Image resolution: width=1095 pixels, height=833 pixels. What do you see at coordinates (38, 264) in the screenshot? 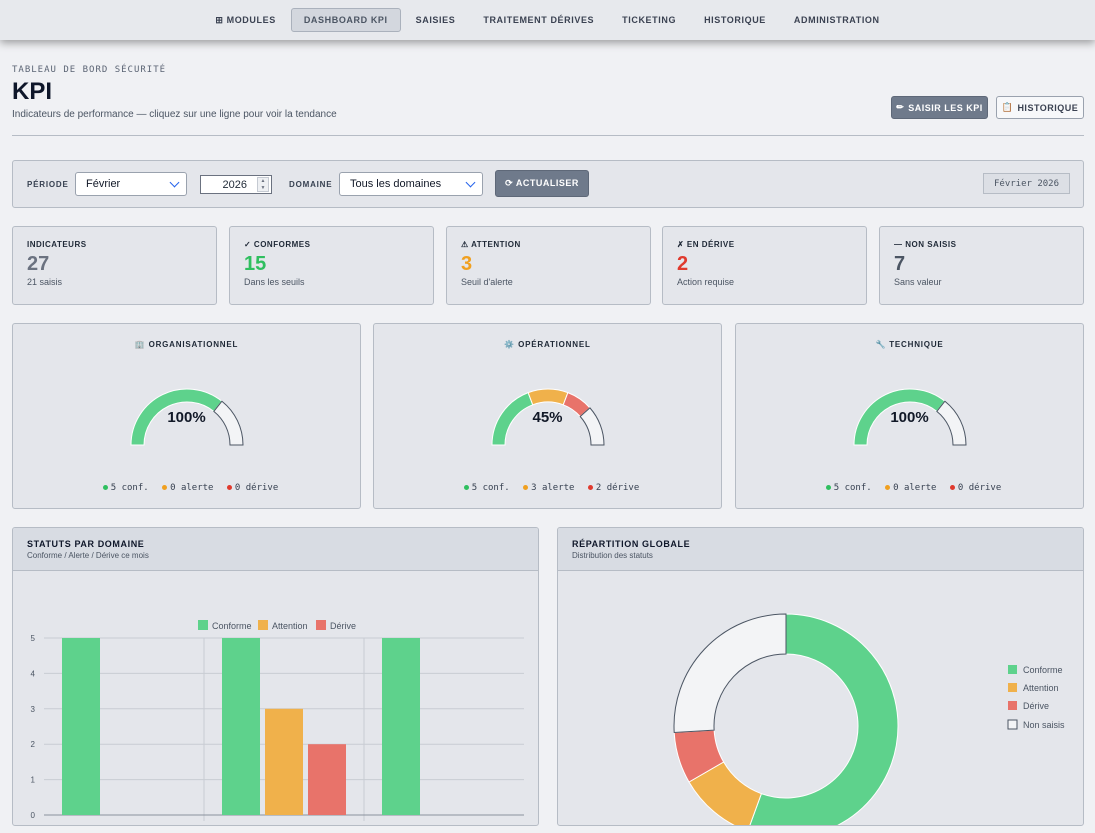
I see `stat-value: 27` at bounding box center [38, 264].